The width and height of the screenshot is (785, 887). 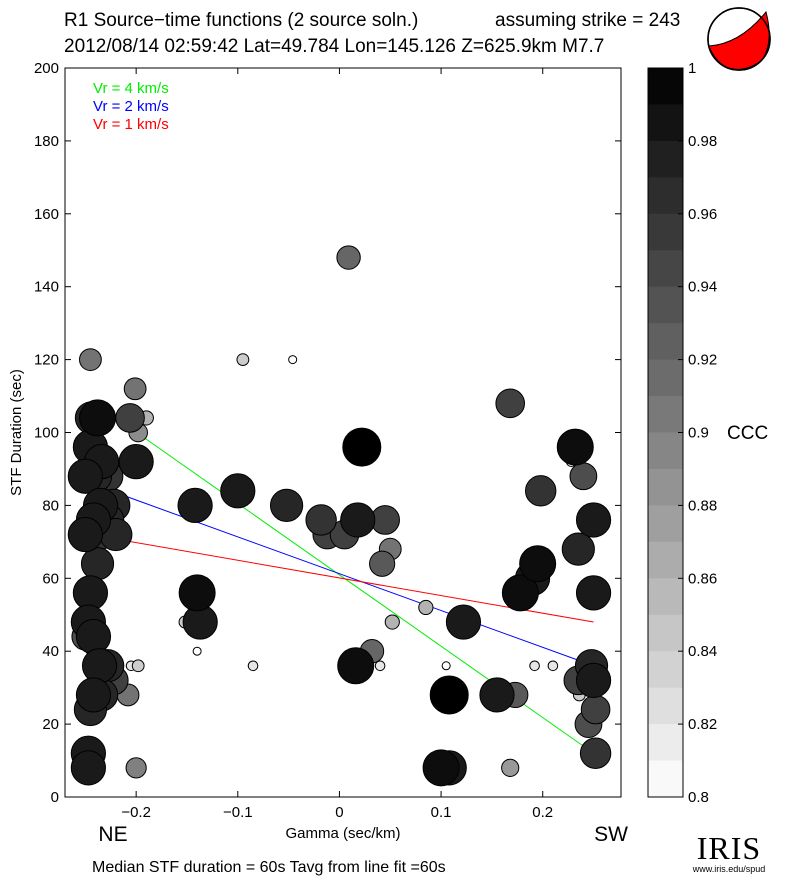 I want to click on x-tick-label: −0.1, so click(x=238, y=812).